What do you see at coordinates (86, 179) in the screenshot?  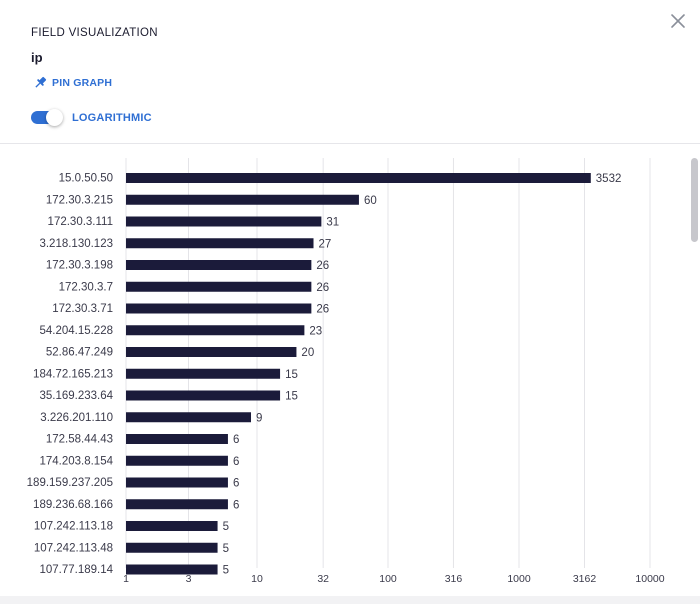 I see `category-label: 15.0.50.50` at bounding box center [86, 179].